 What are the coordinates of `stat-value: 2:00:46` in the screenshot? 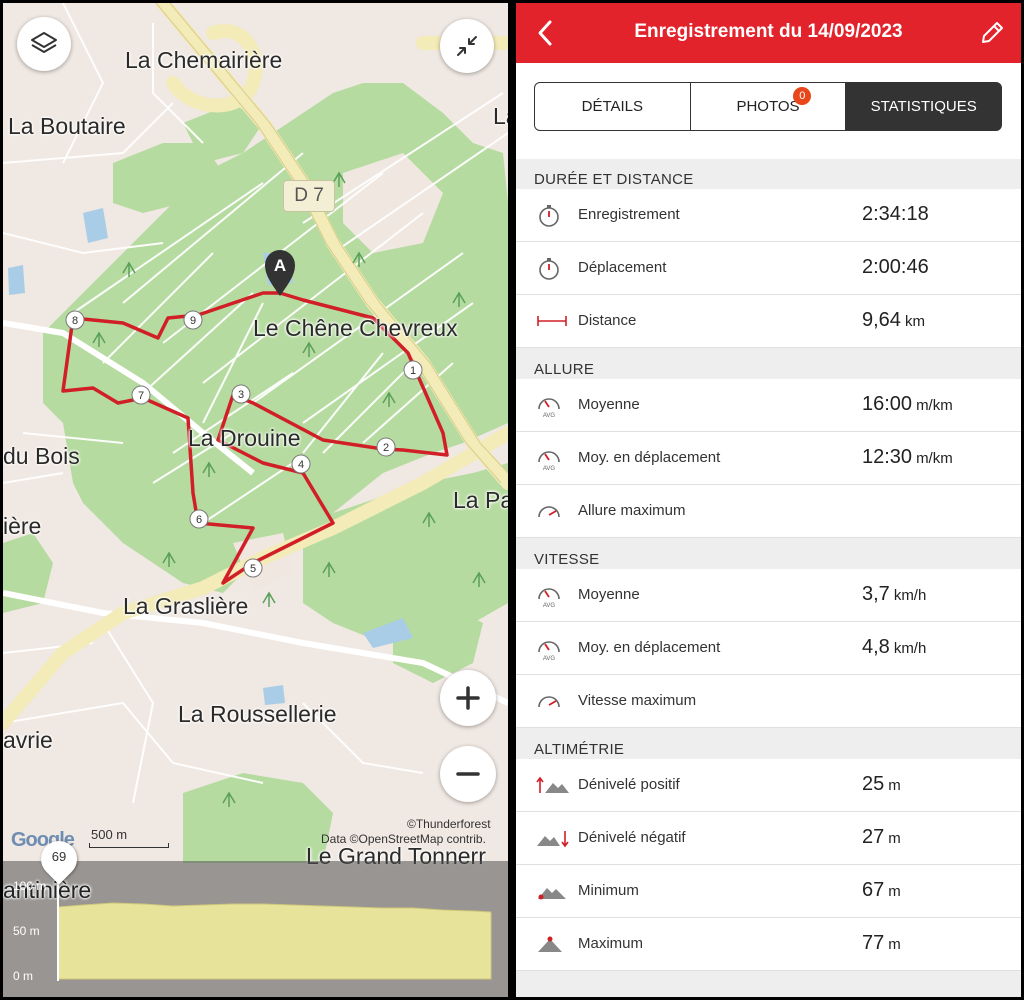 It's located at (897, 267).